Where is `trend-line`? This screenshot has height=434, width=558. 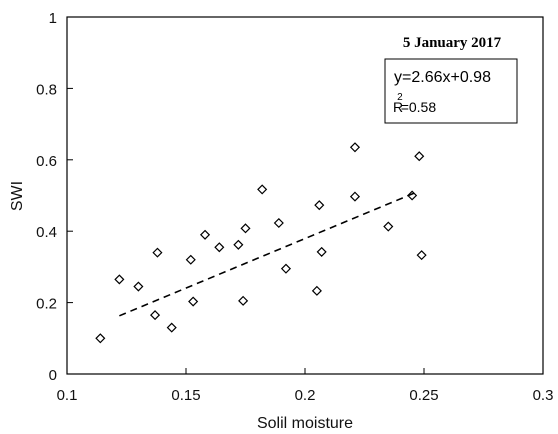
trend-line is located at coordinates (266, 254).